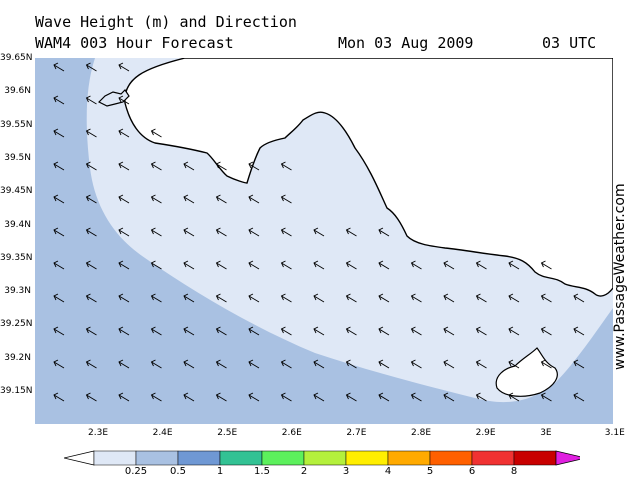 This screenshot has width=640, height=480. What do you see at coordinates (17, 157) in the screenshot?
I see `lat-label: 39.5N` at bounding box center [17, 157].